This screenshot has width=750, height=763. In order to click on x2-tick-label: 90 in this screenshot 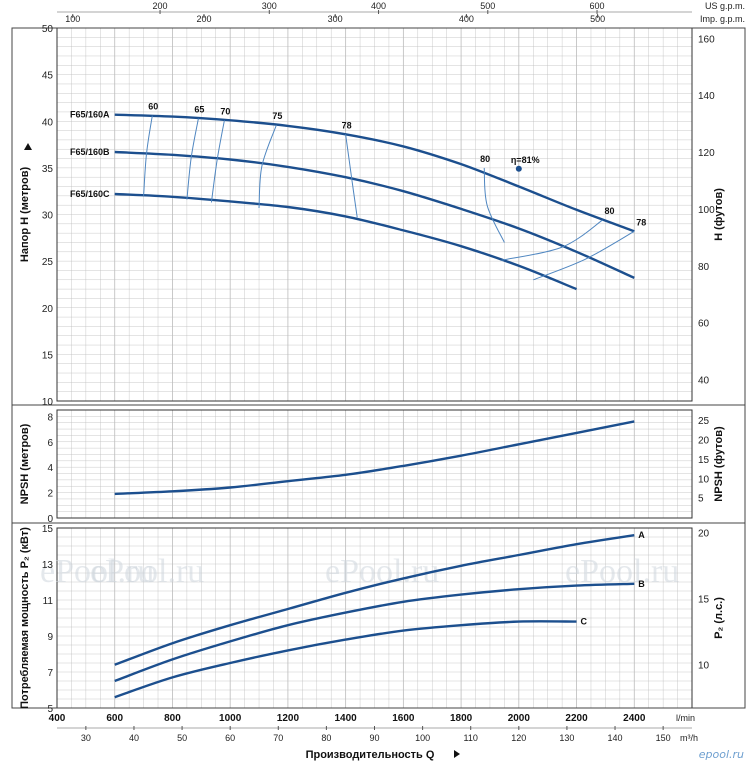, I will do `click(374, 738)`.